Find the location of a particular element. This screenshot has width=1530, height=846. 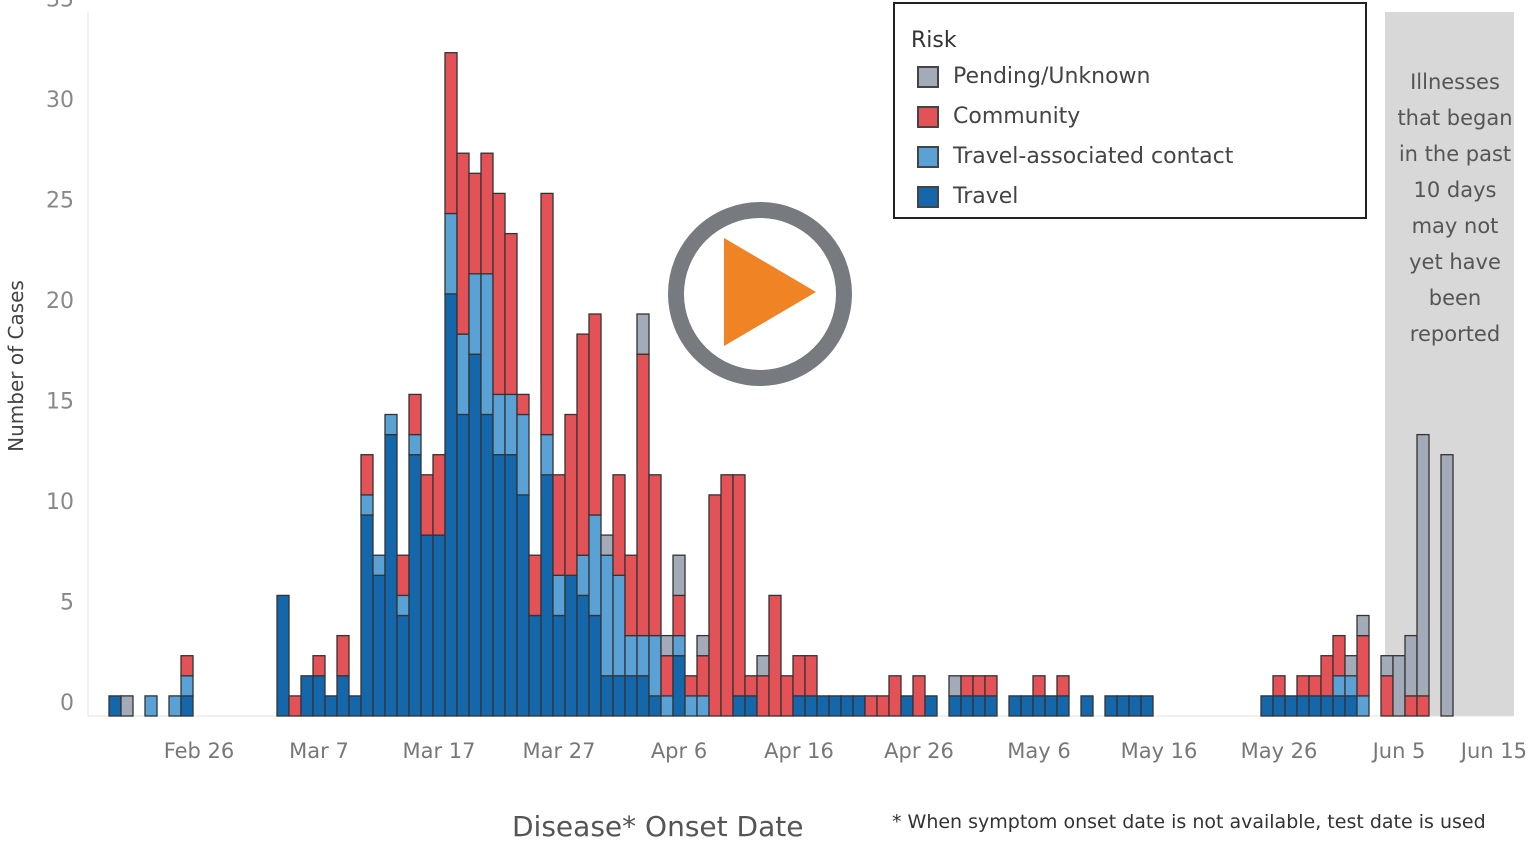

x-tick-label: May 6 is located at coordinates (1038, 751).